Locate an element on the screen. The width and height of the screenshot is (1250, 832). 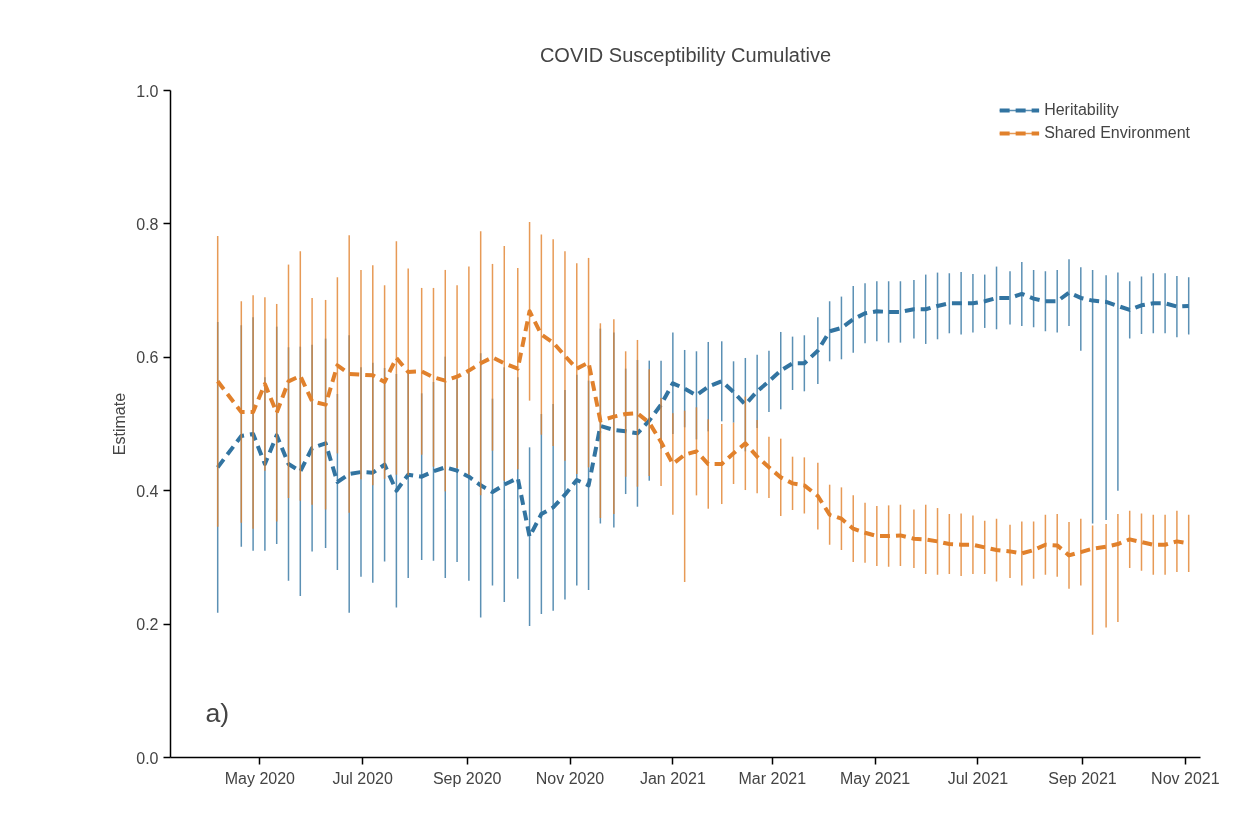
x-tick-label: Sep 2021 is located at coordinates (1082, 778).